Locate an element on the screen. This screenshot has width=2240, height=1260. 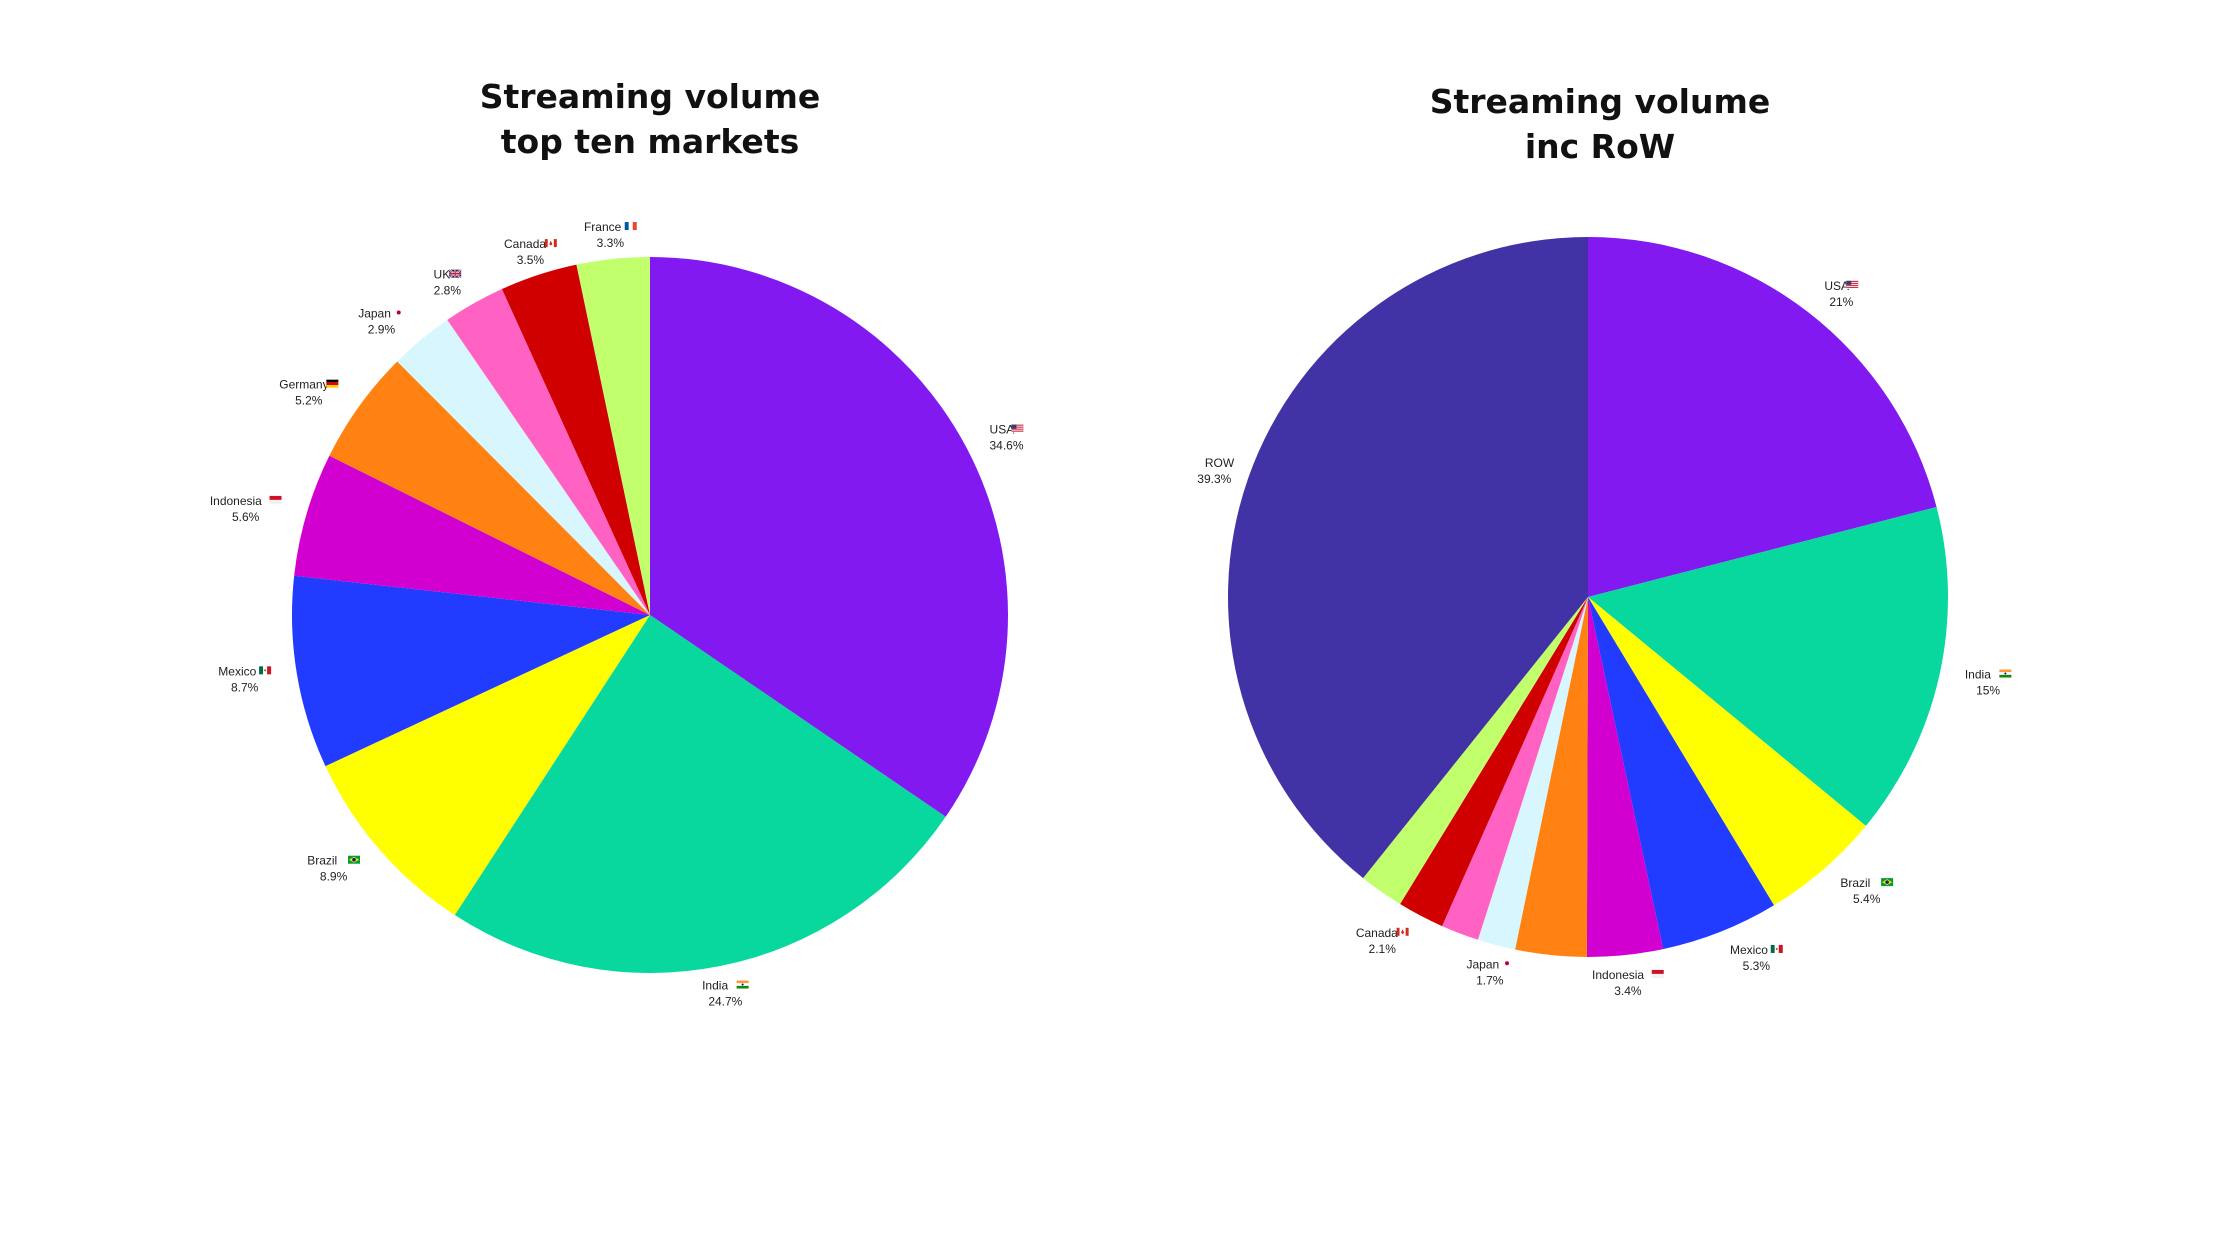
slice-percent-label: 8.7% is located at coordinates (245, 687).